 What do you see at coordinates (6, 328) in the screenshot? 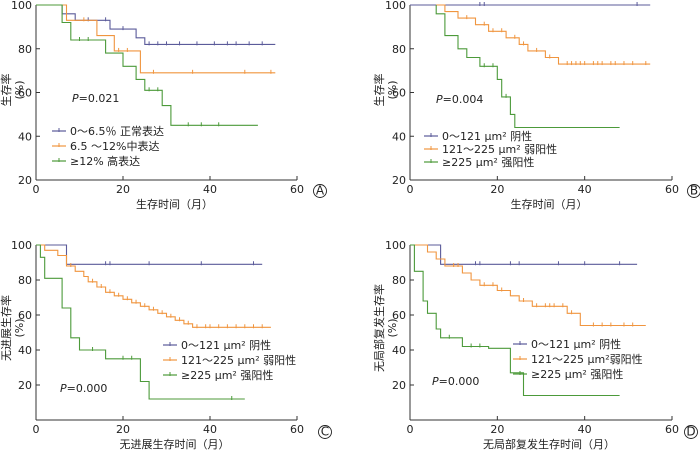
I see `y-axis-title: 无进展生存率` at bounding box center [6, 328].